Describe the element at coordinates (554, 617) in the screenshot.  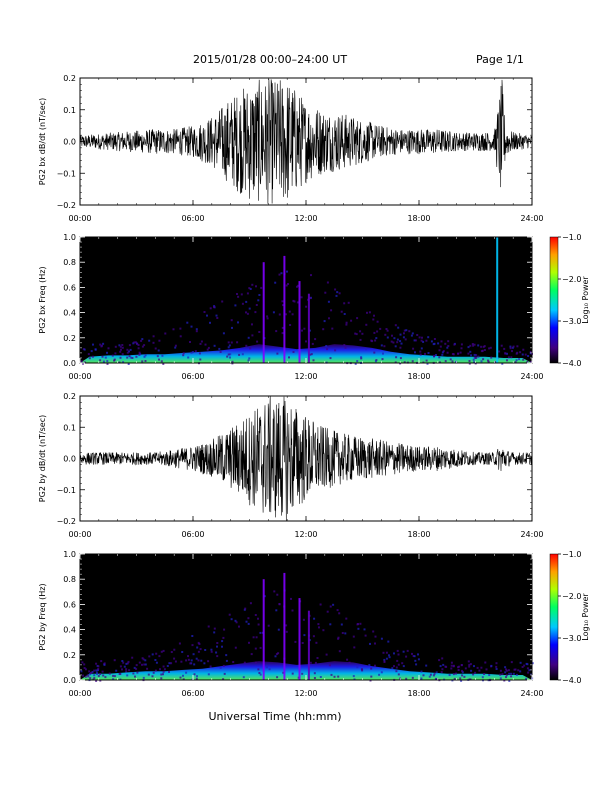
I see `colorbar` at that location.